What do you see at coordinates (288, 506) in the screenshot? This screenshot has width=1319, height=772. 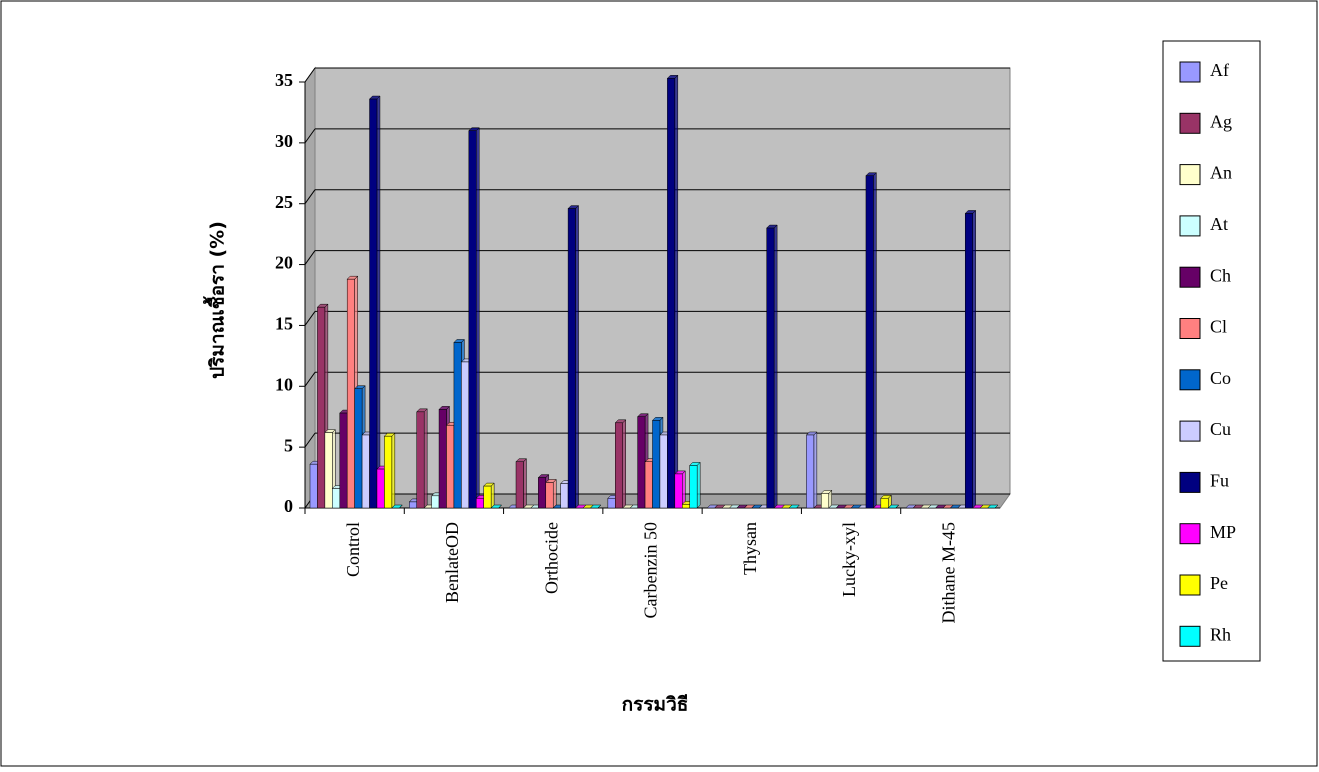 I see `y-tick-label: 0` at bounding box center [288, 506].